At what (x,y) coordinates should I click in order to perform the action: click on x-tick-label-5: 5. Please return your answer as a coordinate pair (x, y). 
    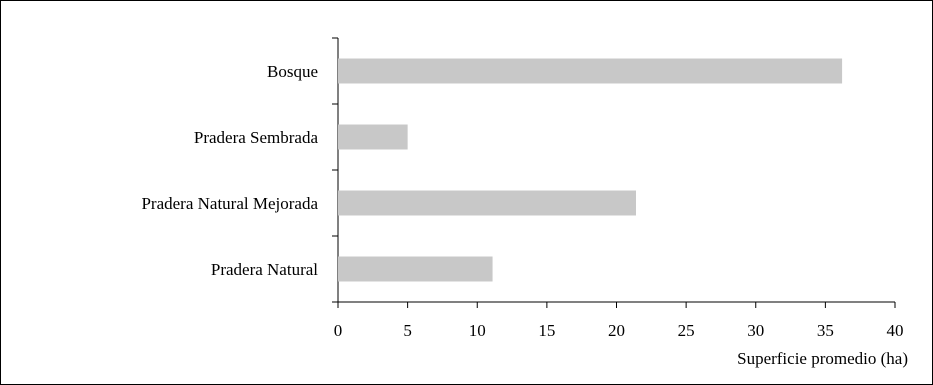
    Looking at the image, I should click on (407, 330).